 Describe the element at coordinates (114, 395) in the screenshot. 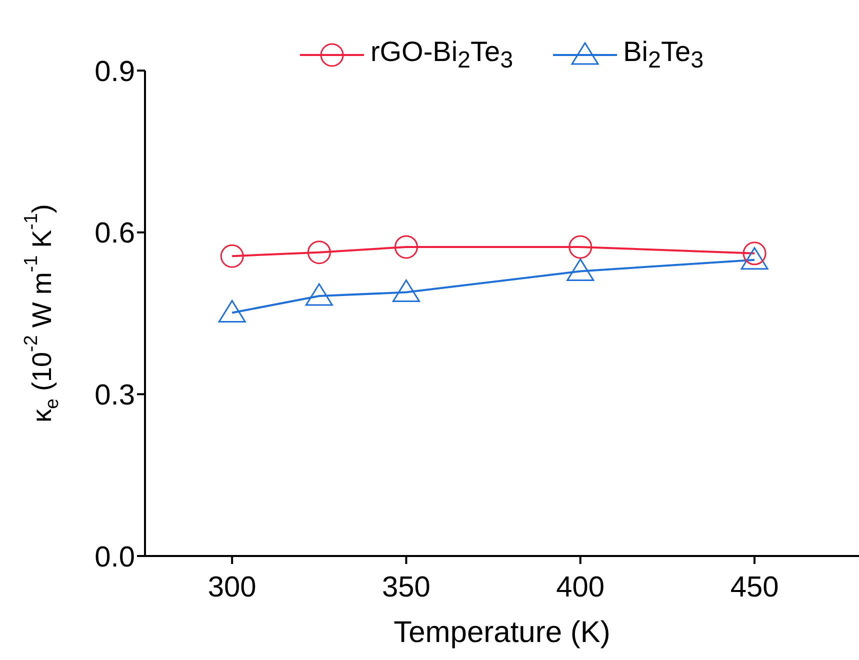

I see `y-tick-label: 0.3` at that location.